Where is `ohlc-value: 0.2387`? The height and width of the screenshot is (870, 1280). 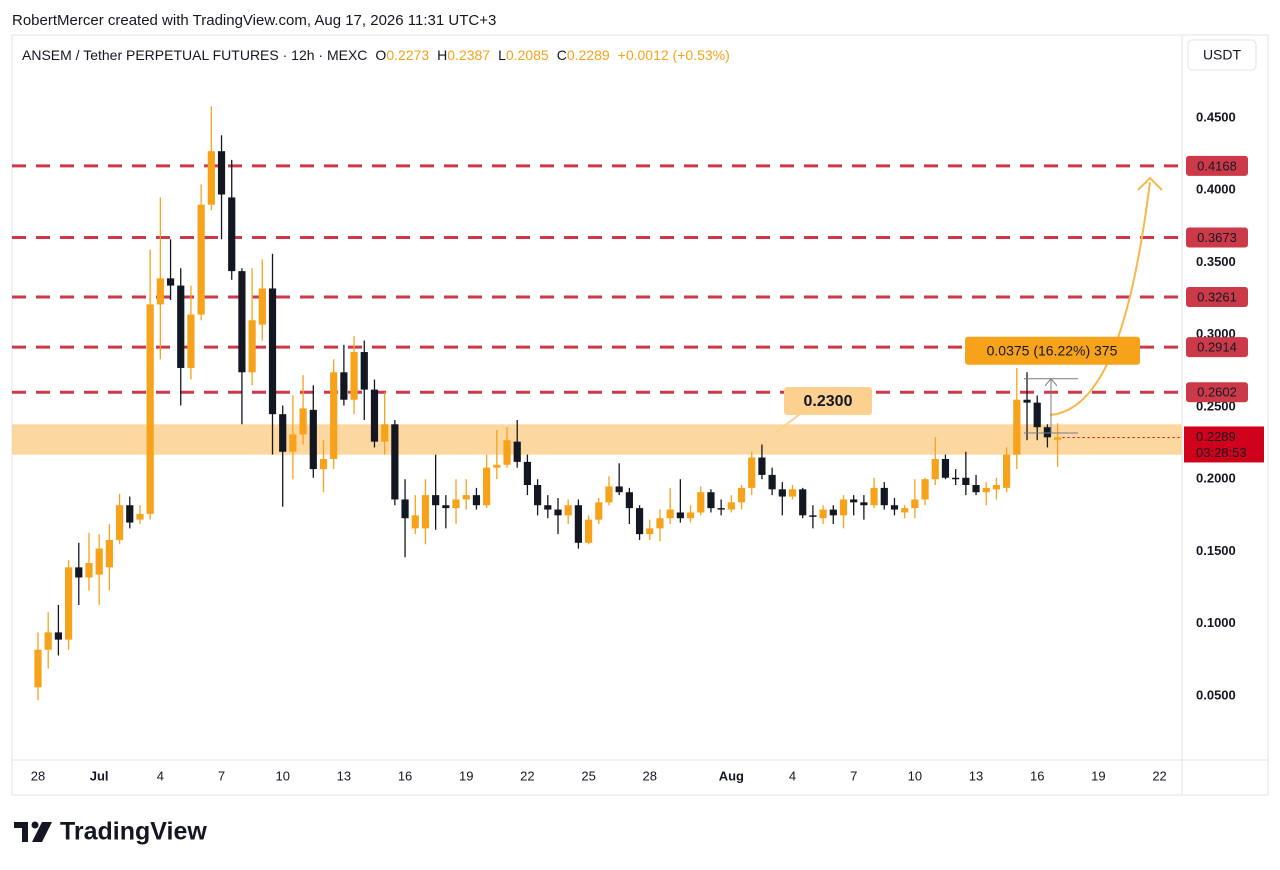
ohlc-value: 0.2387 is located at coordinates (468, 55).